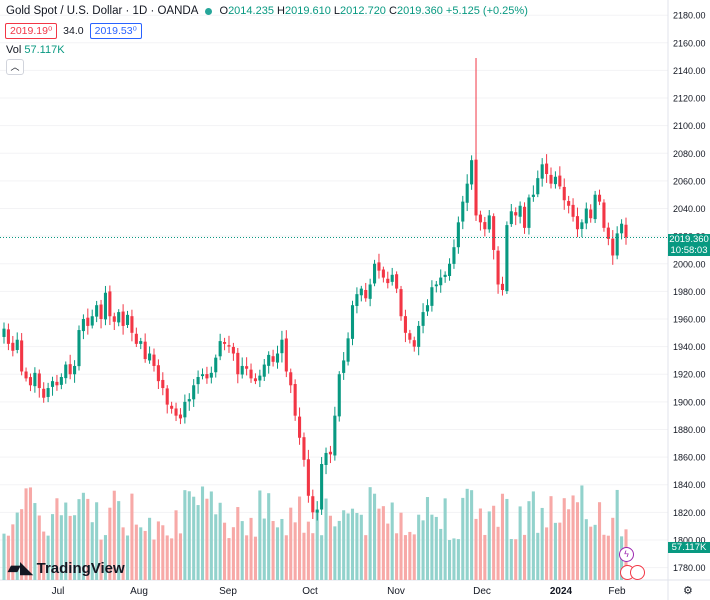 The width and height of the screenshot is (710, 600). Describe the element at coordinates (689, 16) in the screenshot. I see `price-tick-label: 2180.00` at that location.